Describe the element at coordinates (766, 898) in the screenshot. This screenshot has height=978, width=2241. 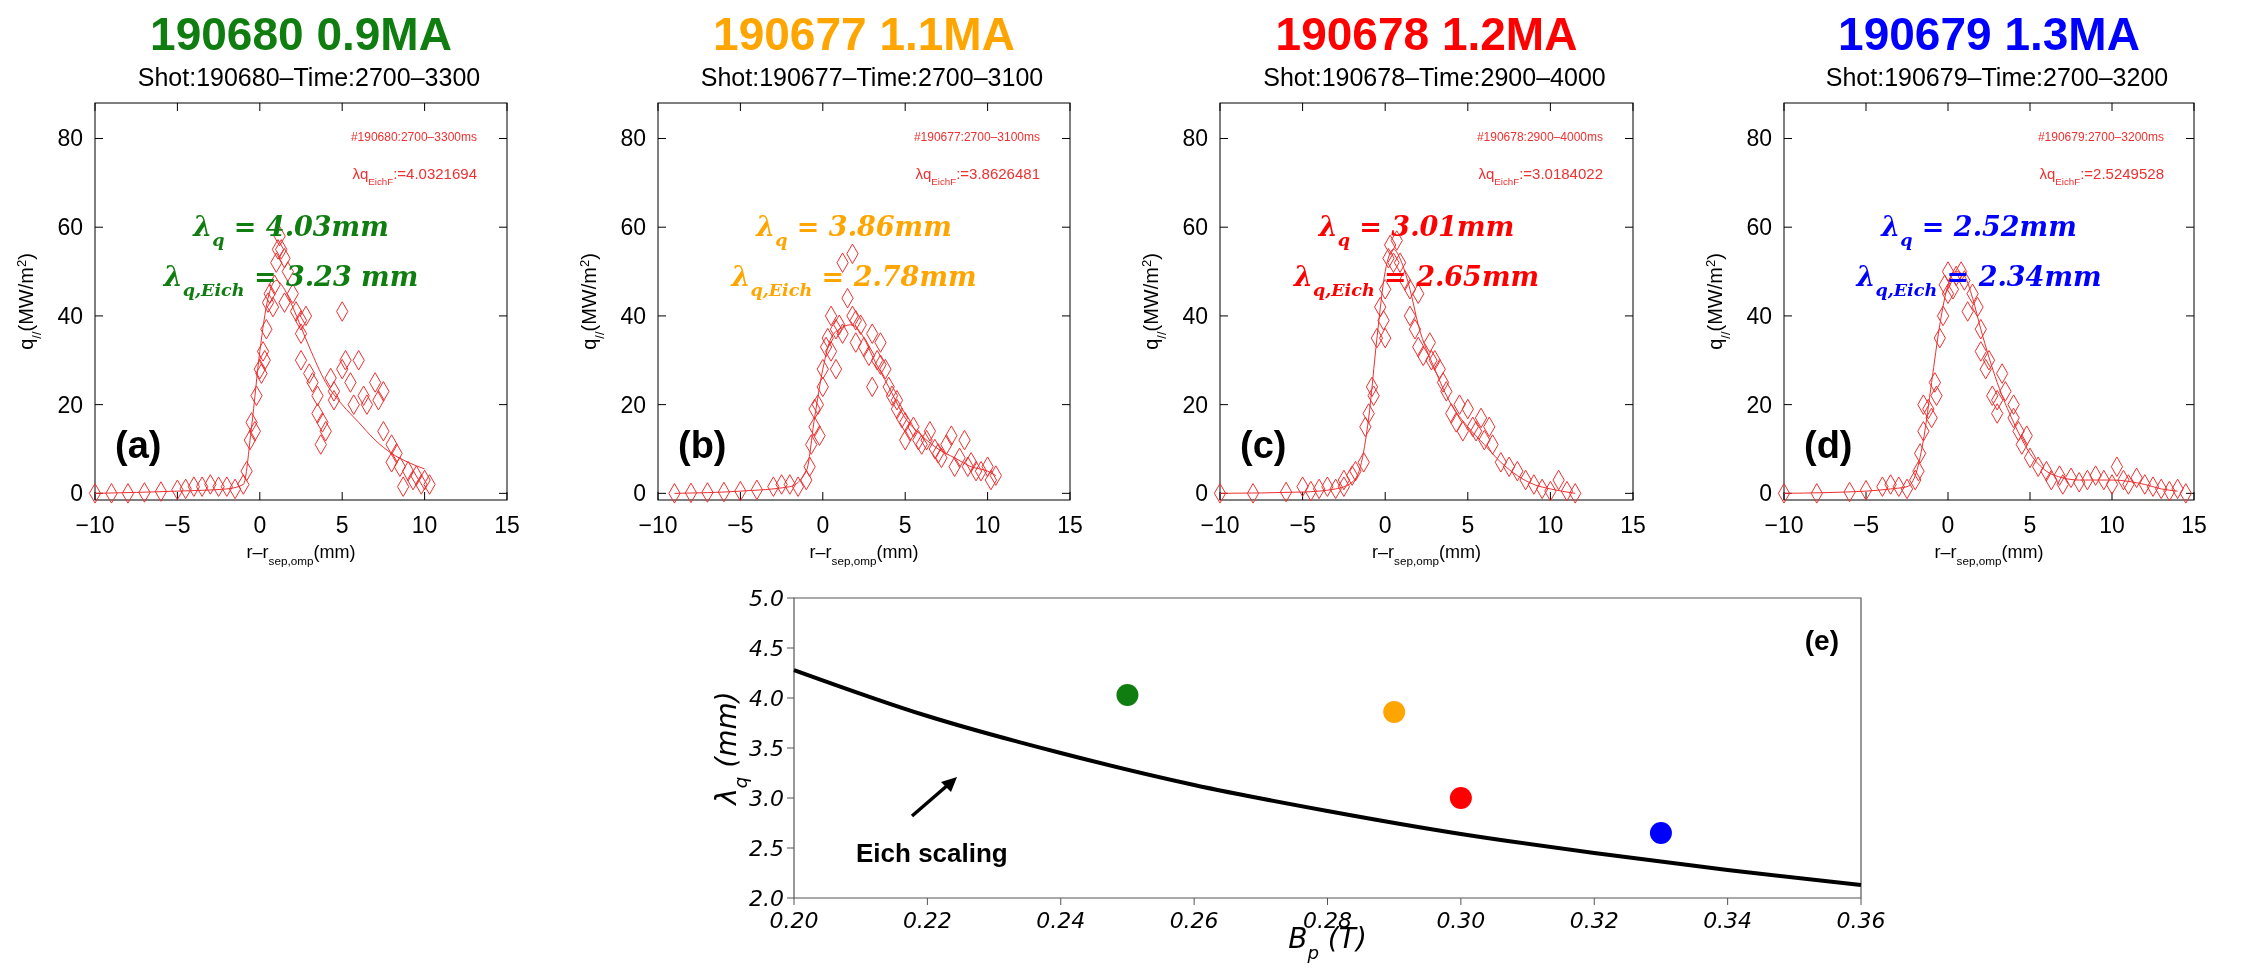
I see `y-tick-label: 2.0` at that location.